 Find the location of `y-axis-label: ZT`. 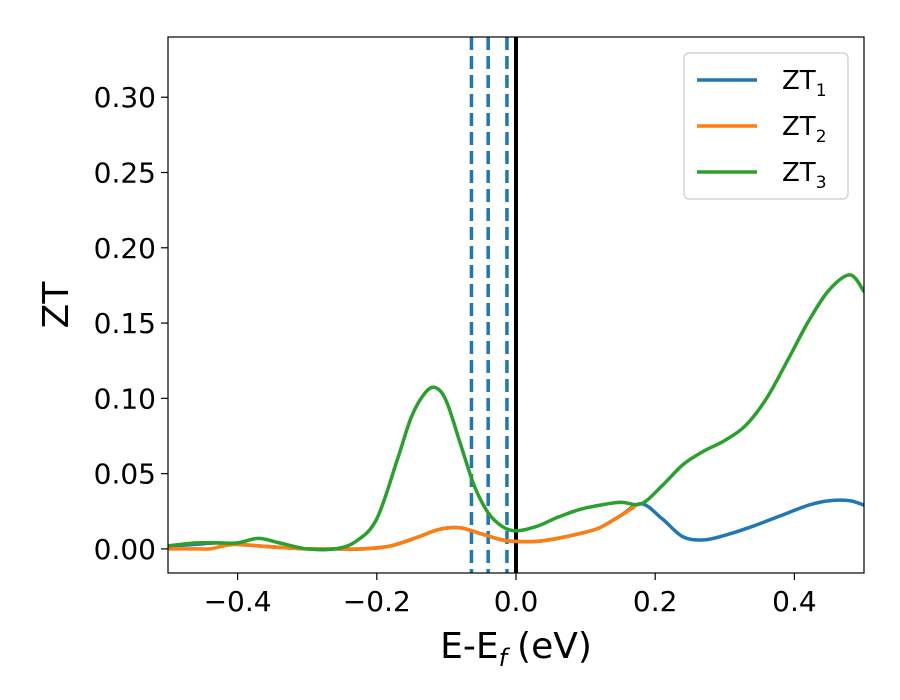

y-axis-label: ZT is located at coordinates (56, 305).